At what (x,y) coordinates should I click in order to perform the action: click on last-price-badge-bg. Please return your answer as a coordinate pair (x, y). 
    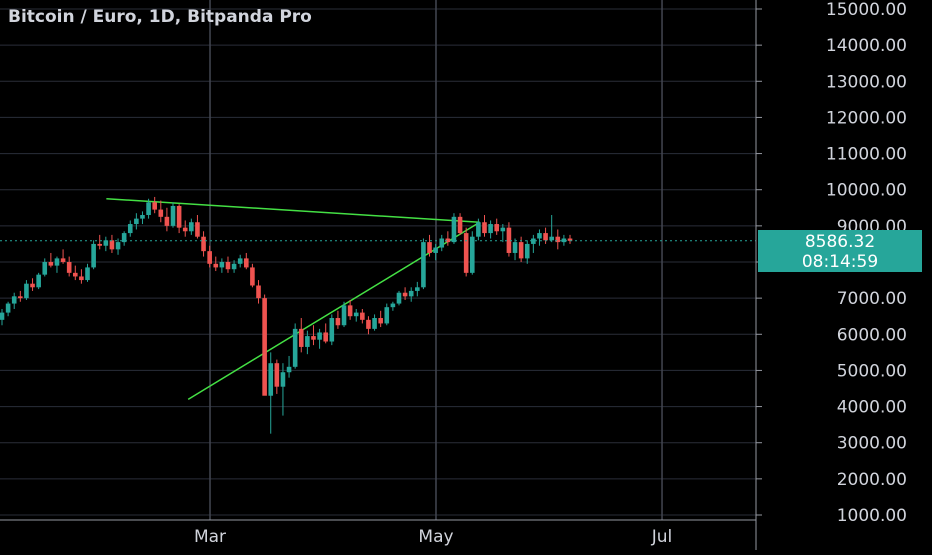
    Looking at the image, I should click on (840, 241).